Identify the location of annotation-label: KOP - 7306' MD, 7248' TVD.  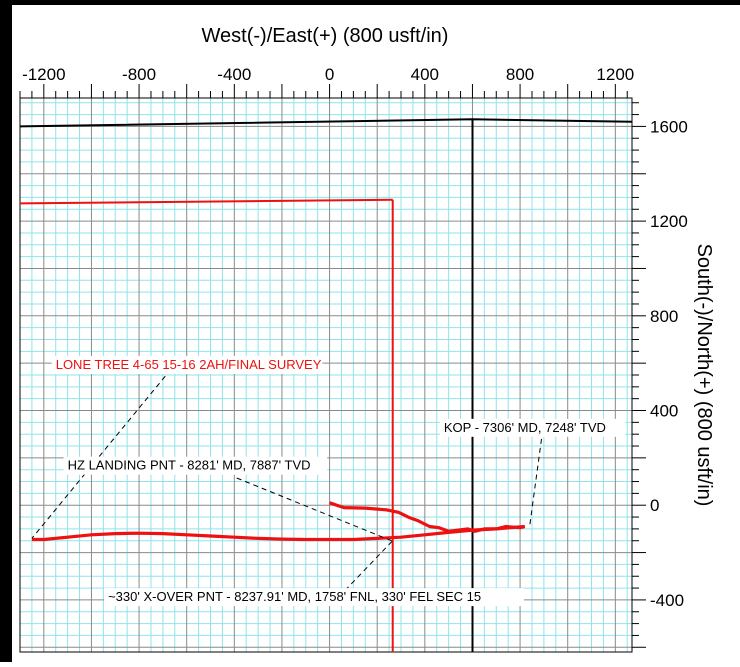
(525, 427).